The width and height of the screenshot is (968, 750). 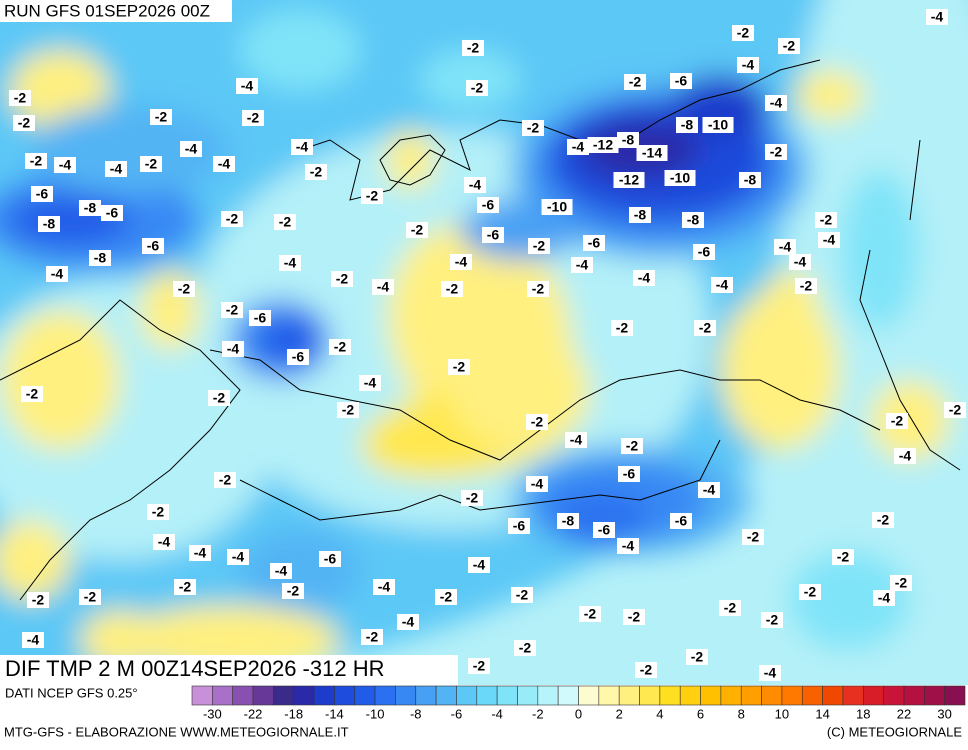 What do you see at coordinates (904, 713) in the screenshot?
I see `colorbar-tick-label: 22` at bounding box center [904, 713].